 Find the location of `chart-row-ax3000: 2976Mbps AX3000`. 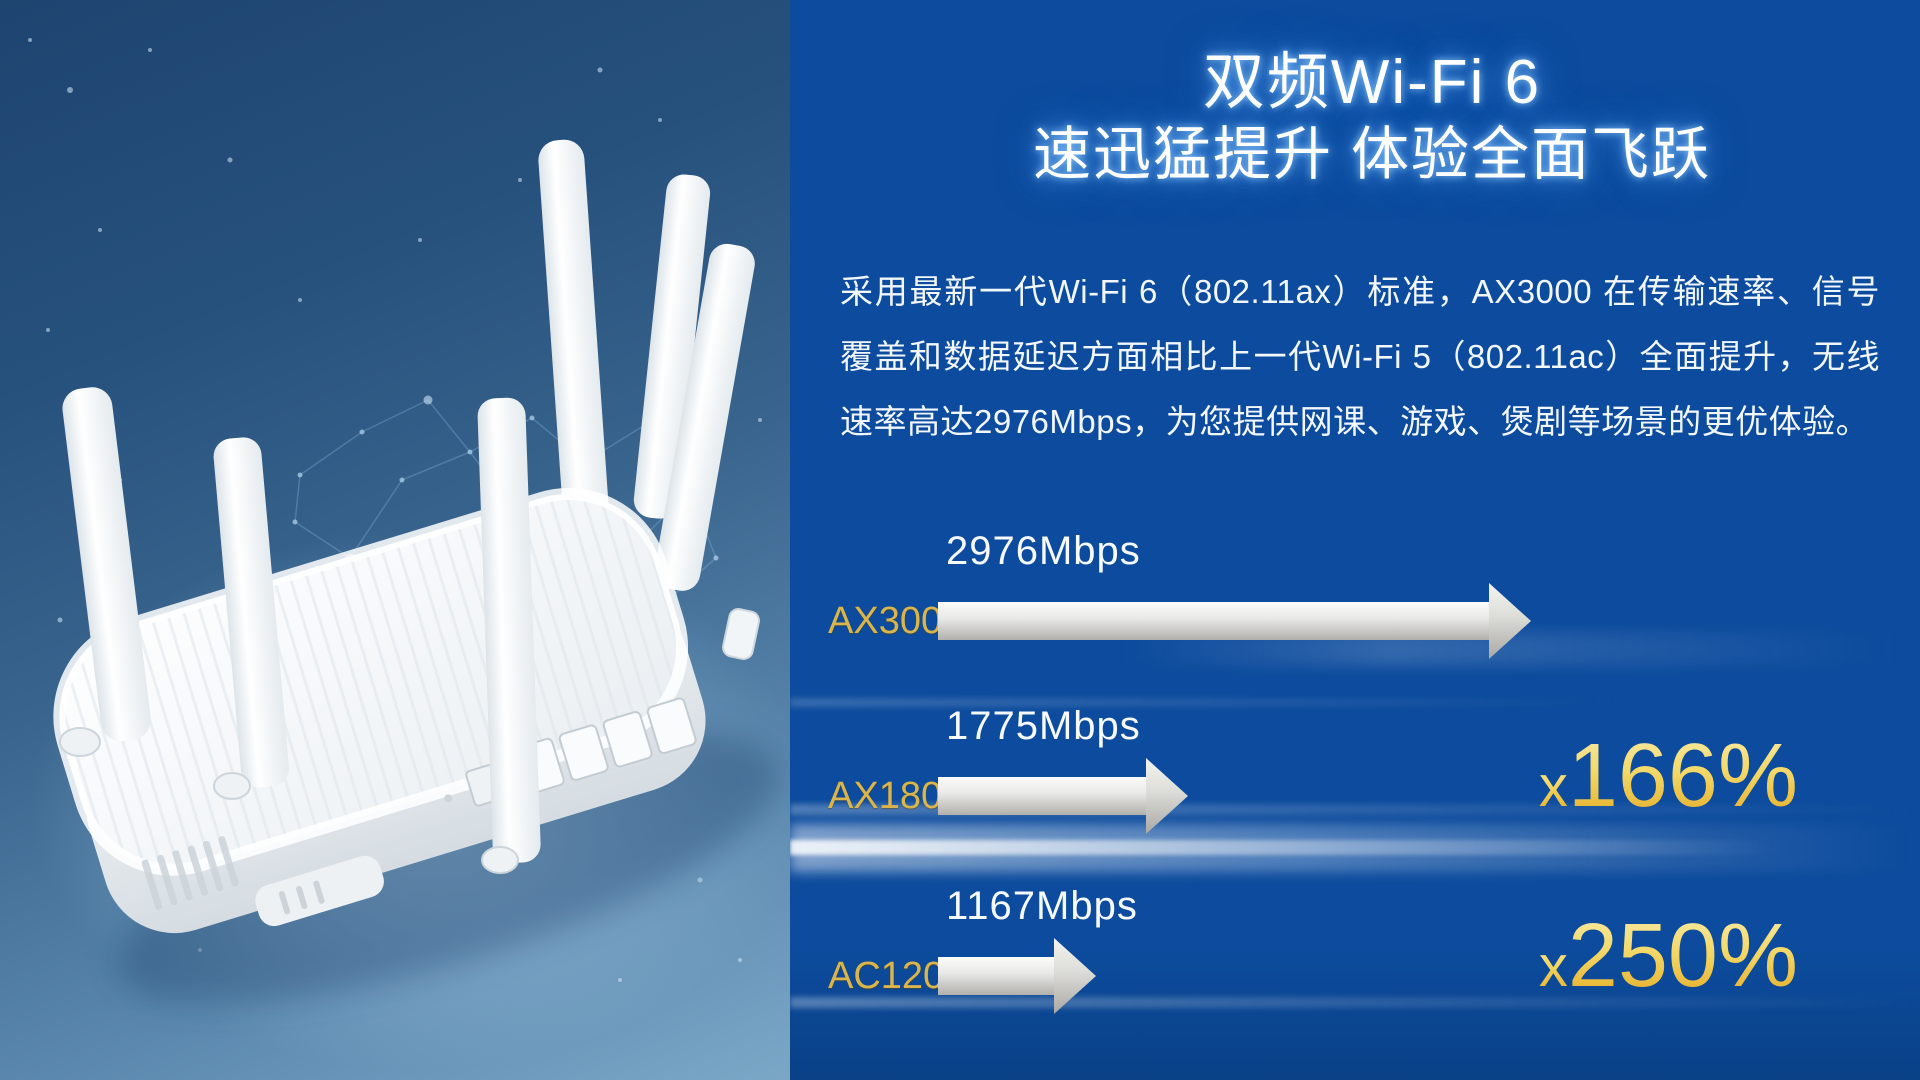

chart-row-ax3000: 2976Mbps AX3000 is located at coordinates (1374, 593).